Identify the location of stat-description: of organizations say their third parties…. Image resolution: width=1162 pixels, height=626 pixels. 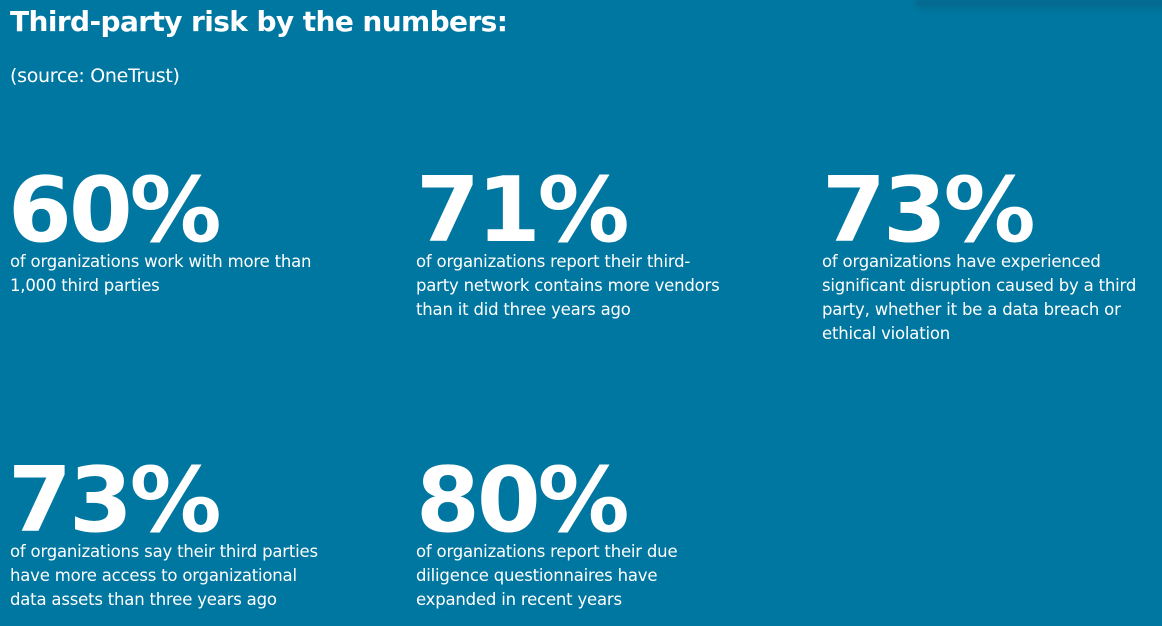
(198, 576).